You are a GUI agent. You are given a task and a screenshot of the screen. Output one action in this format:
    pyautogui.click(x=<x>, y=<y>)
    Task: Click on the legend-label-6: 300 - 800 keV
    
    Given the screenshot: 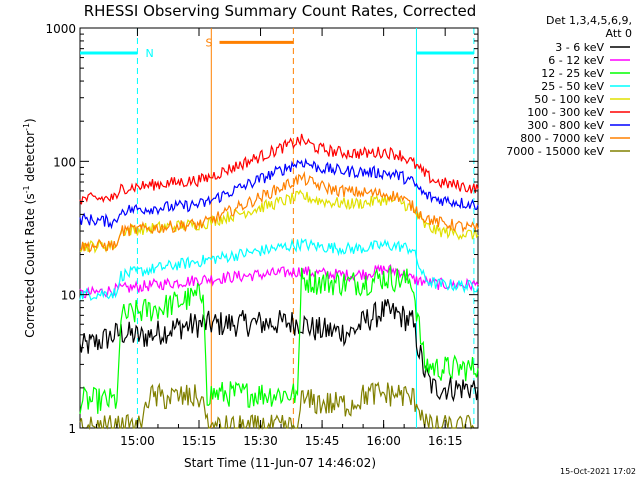 What is the action you would take?
    pyautogui.click(x=565, y=125)
    